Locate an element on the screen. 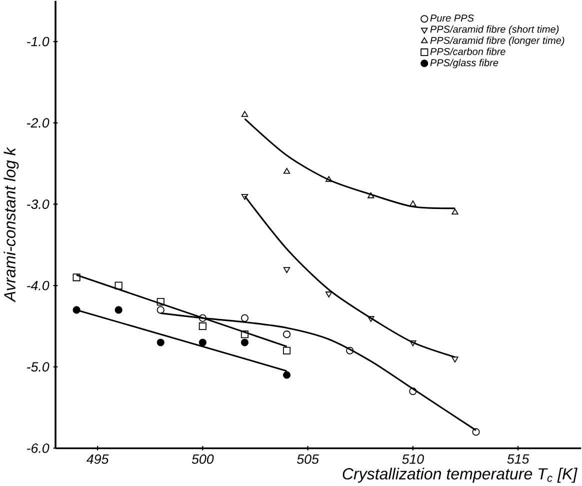 The height and width of the screenshot is (486, 582). legend-label: PPS/aramid fibre (short time) is located at coordinates (494, 30).